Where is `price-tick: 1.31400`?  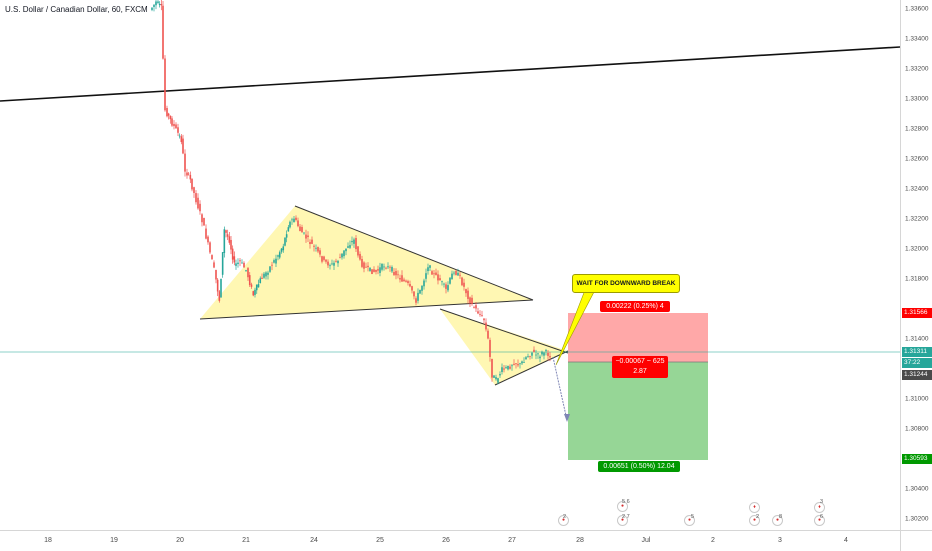 price-tick: 1.31400 is located at coordinates (917, 339).